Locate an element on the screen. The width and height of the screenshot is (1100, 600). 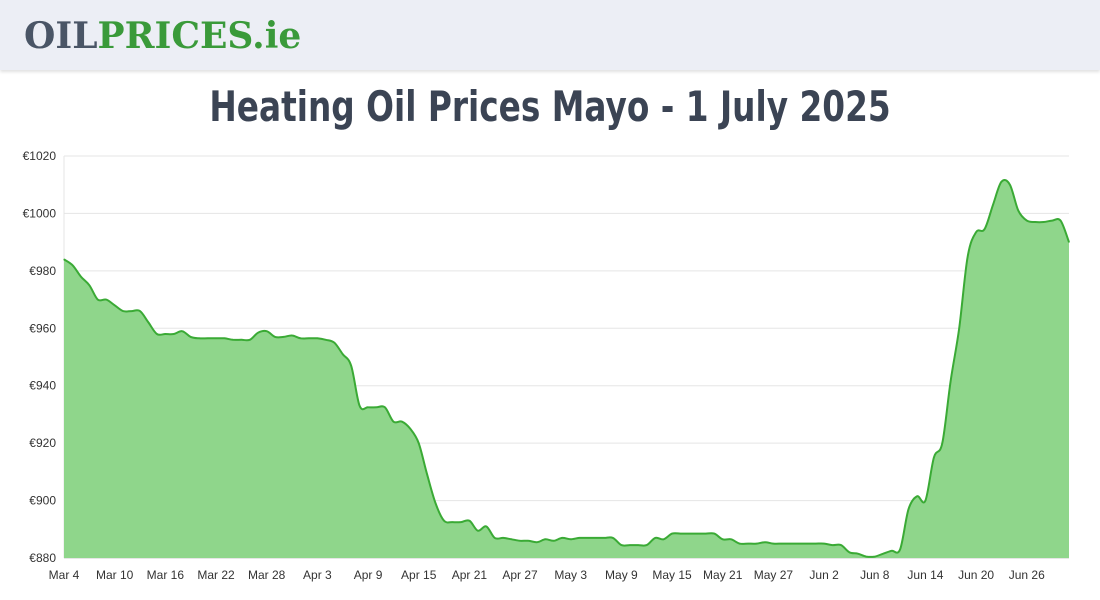
x-tick-label: Mar 16 is located at coordinates (166, 575).